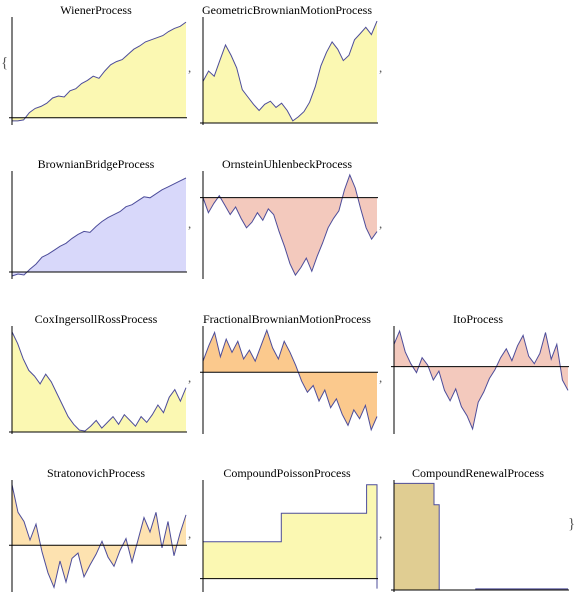 This screenshot has height=594, width=577. I want to click on stratonovich-process-series-line, so click(99, 537).